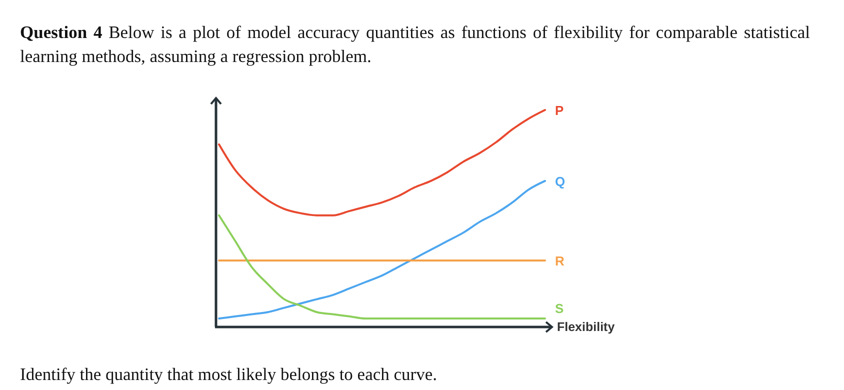  What do you see at coordinates (559, 308) in the screenshot?
I see `series-label: S` at bounding box center [559, 308].